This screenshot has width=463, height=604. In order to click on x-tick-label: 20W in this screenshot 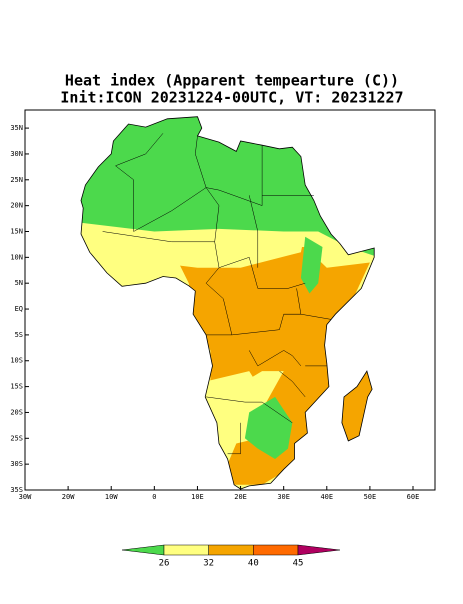, I will do `click(68, 497)`.